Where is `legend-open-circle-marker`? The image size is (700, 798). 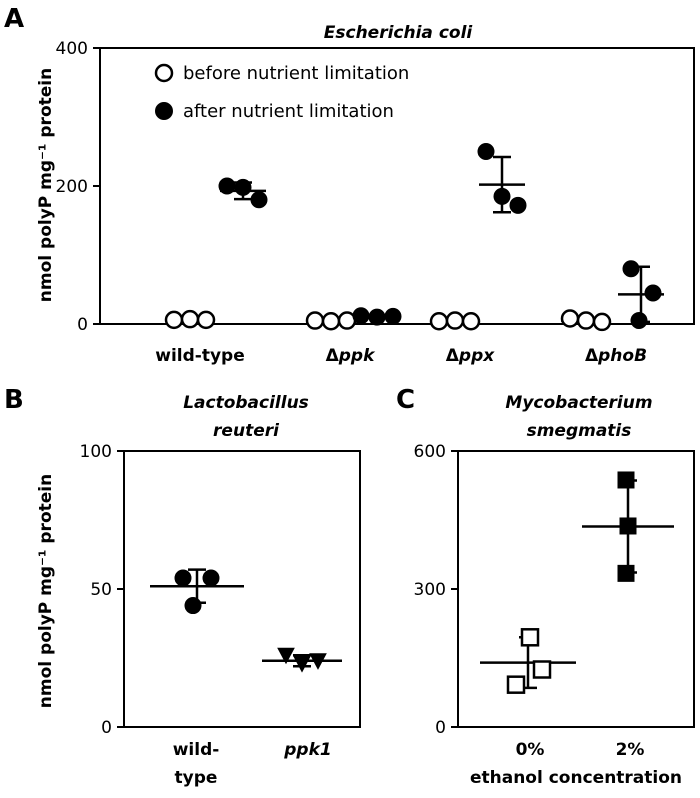
legend-open-circle-marker is located at coordinates (164, 73).